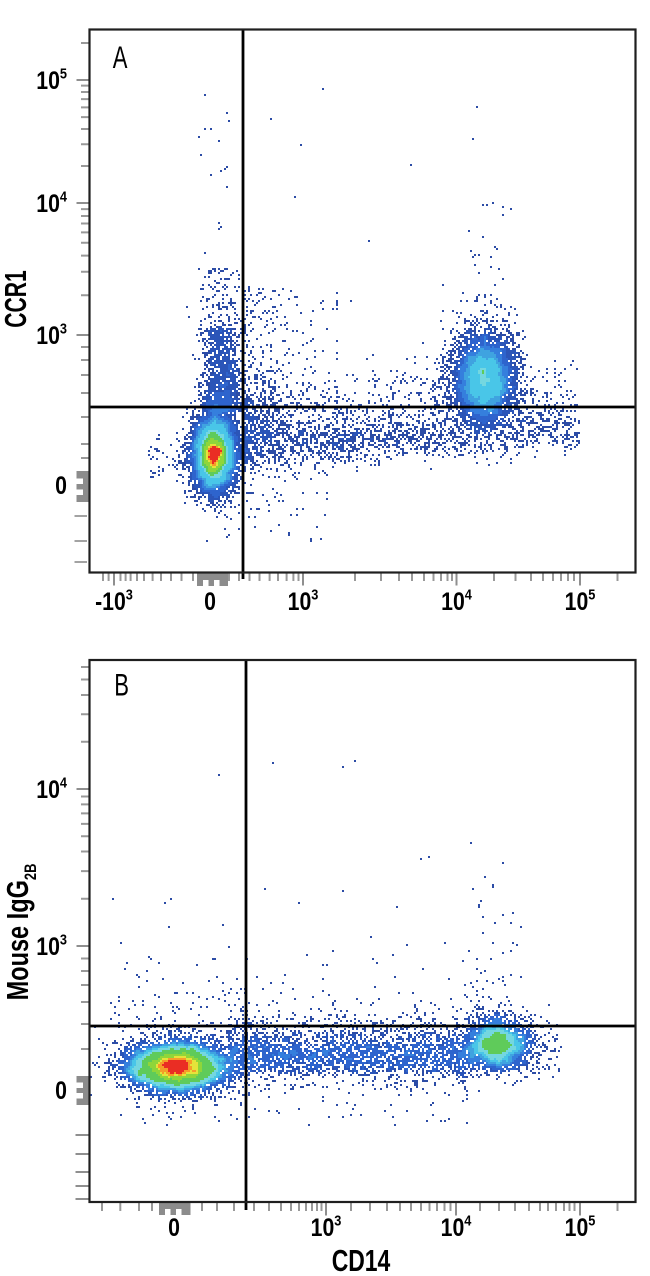  What do you see at coordinates (120, 57) in the screenshot?
I see `svg-text: A` at bounding box center [120, 57].